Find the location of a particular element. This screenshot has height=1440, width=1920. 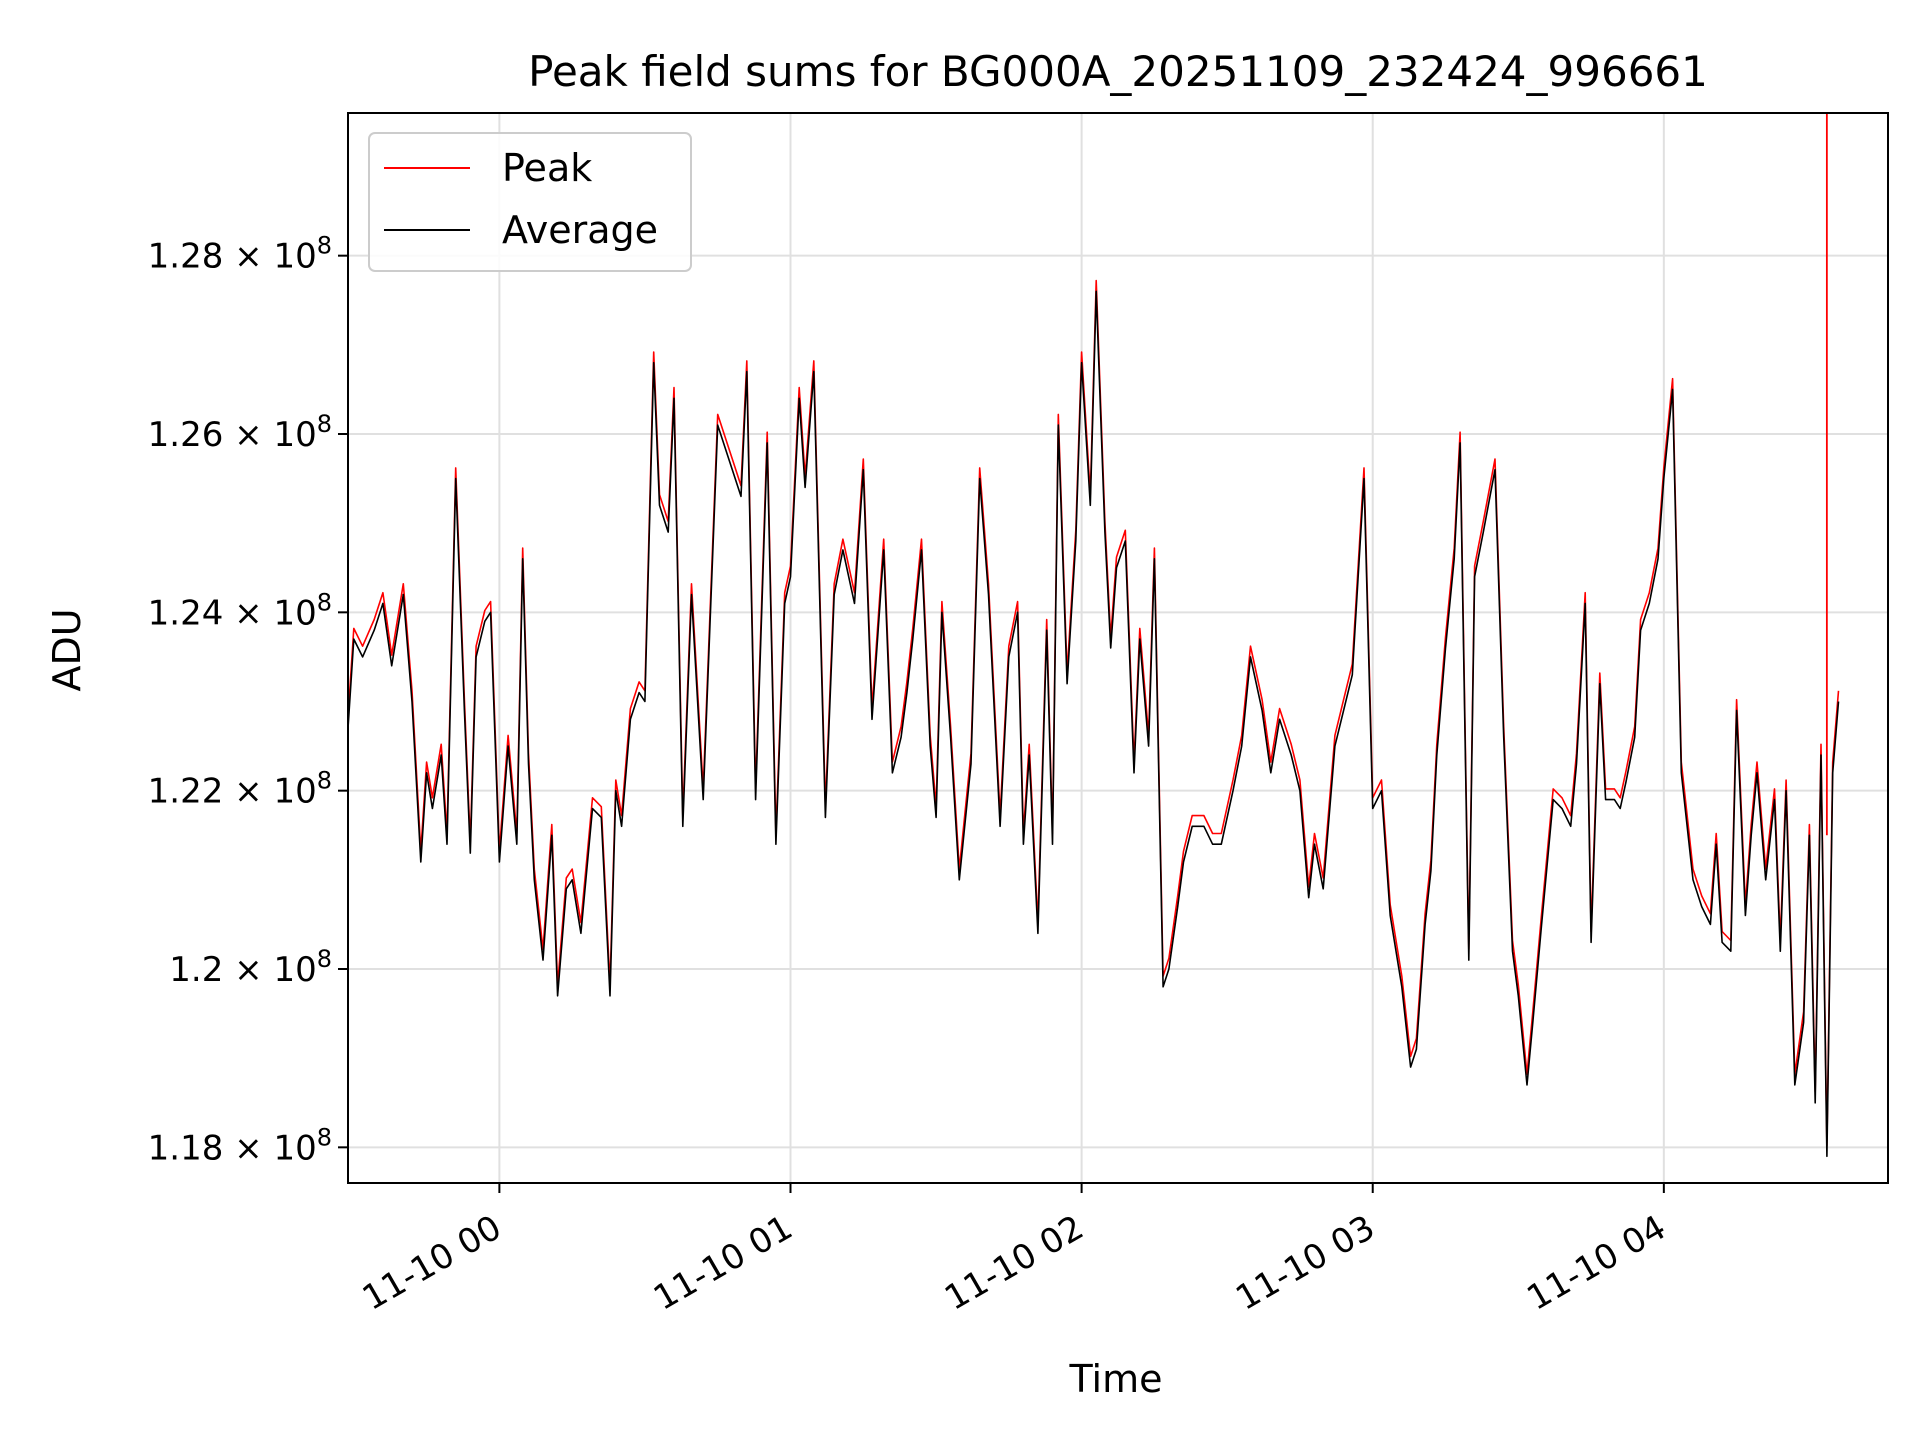

y-tick-label: 1.22 × 108 is located at coordinates (240, 789).